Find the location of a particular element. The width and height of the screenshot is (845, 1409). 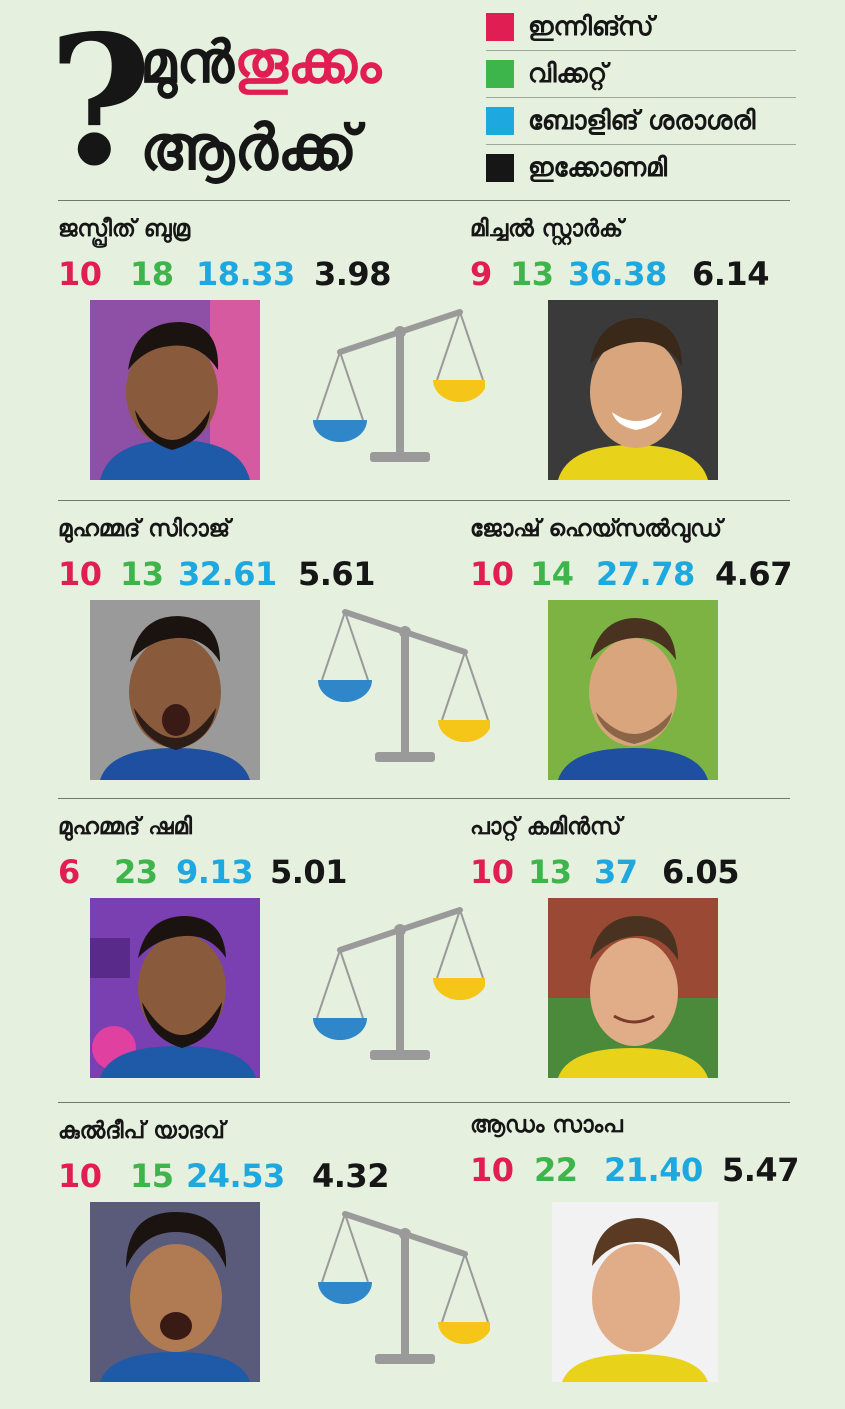

title-part-highlight: തൂക്കം is located at coordinates (308, 62).